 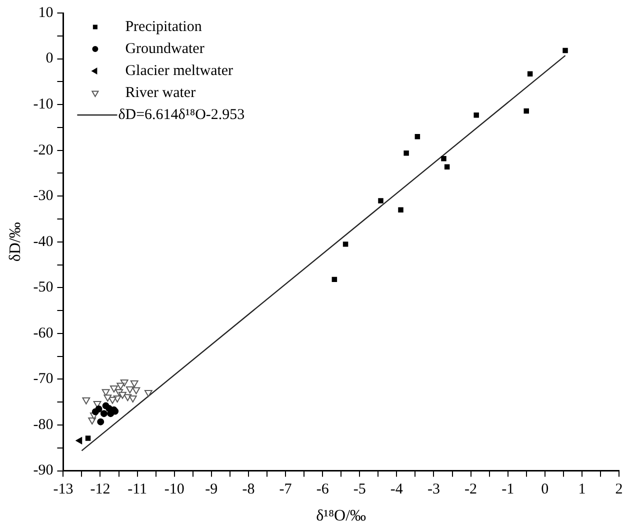 I want to click on y-tick-label: -40, so click(x=43, y=242).